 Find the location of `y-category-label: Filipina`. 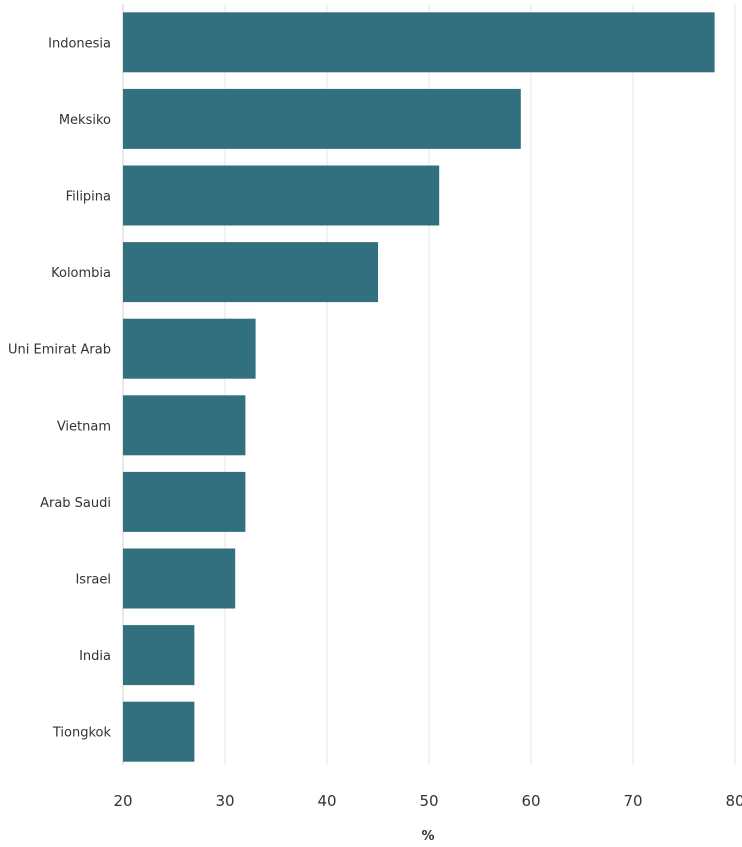

y-category-label: Filipina is located at coordinates (88, 197).